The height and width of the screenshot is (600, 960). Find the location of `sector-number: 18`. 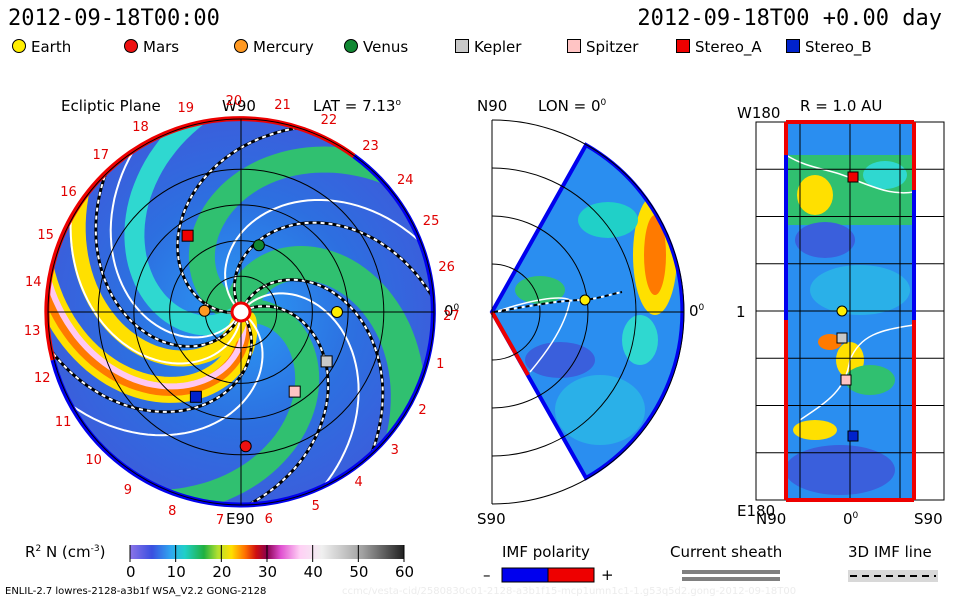

sector-number: 18 is located at coordinates (140, 127).